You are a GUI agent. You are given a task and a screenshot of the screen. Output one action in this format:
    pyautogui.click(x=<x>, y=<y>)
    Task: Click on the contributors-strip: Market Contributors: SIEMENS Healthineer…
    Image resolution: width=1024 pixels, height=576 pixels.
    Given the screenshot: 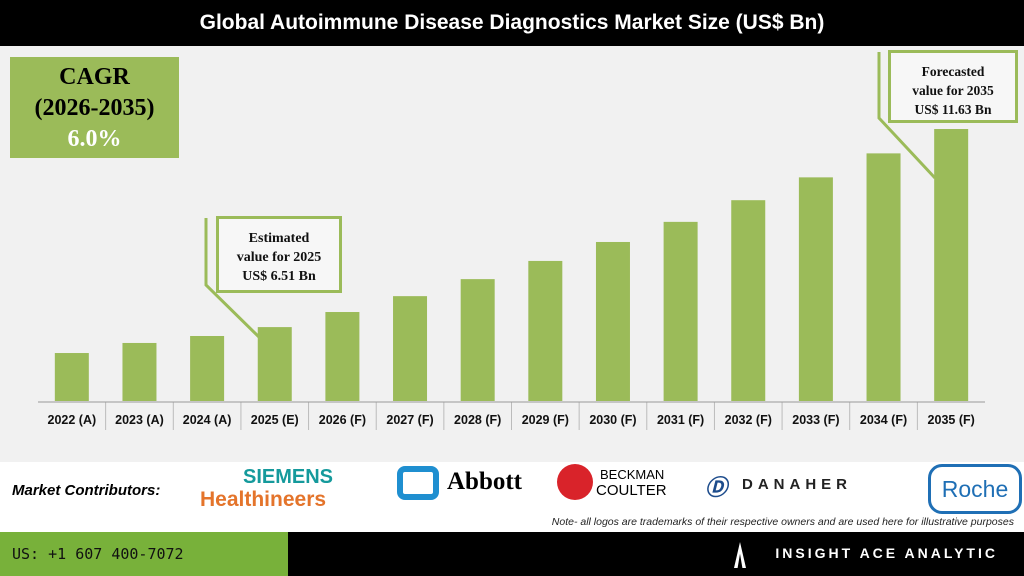 What is the action you would take?
    pyautogui.click(x=512, y=497)
    